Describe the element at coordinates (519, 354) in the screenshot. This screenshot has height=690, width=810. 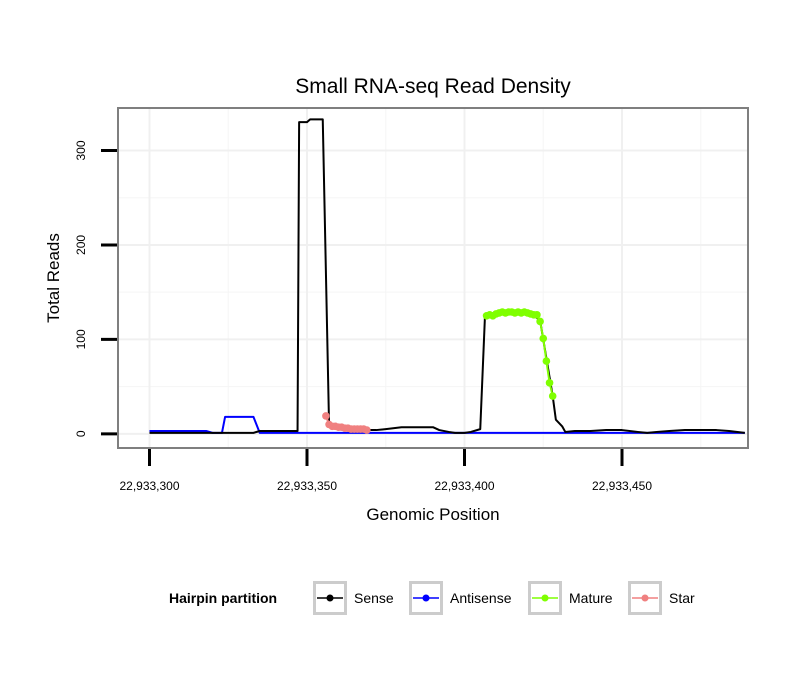
I see `series-mature` at that location.